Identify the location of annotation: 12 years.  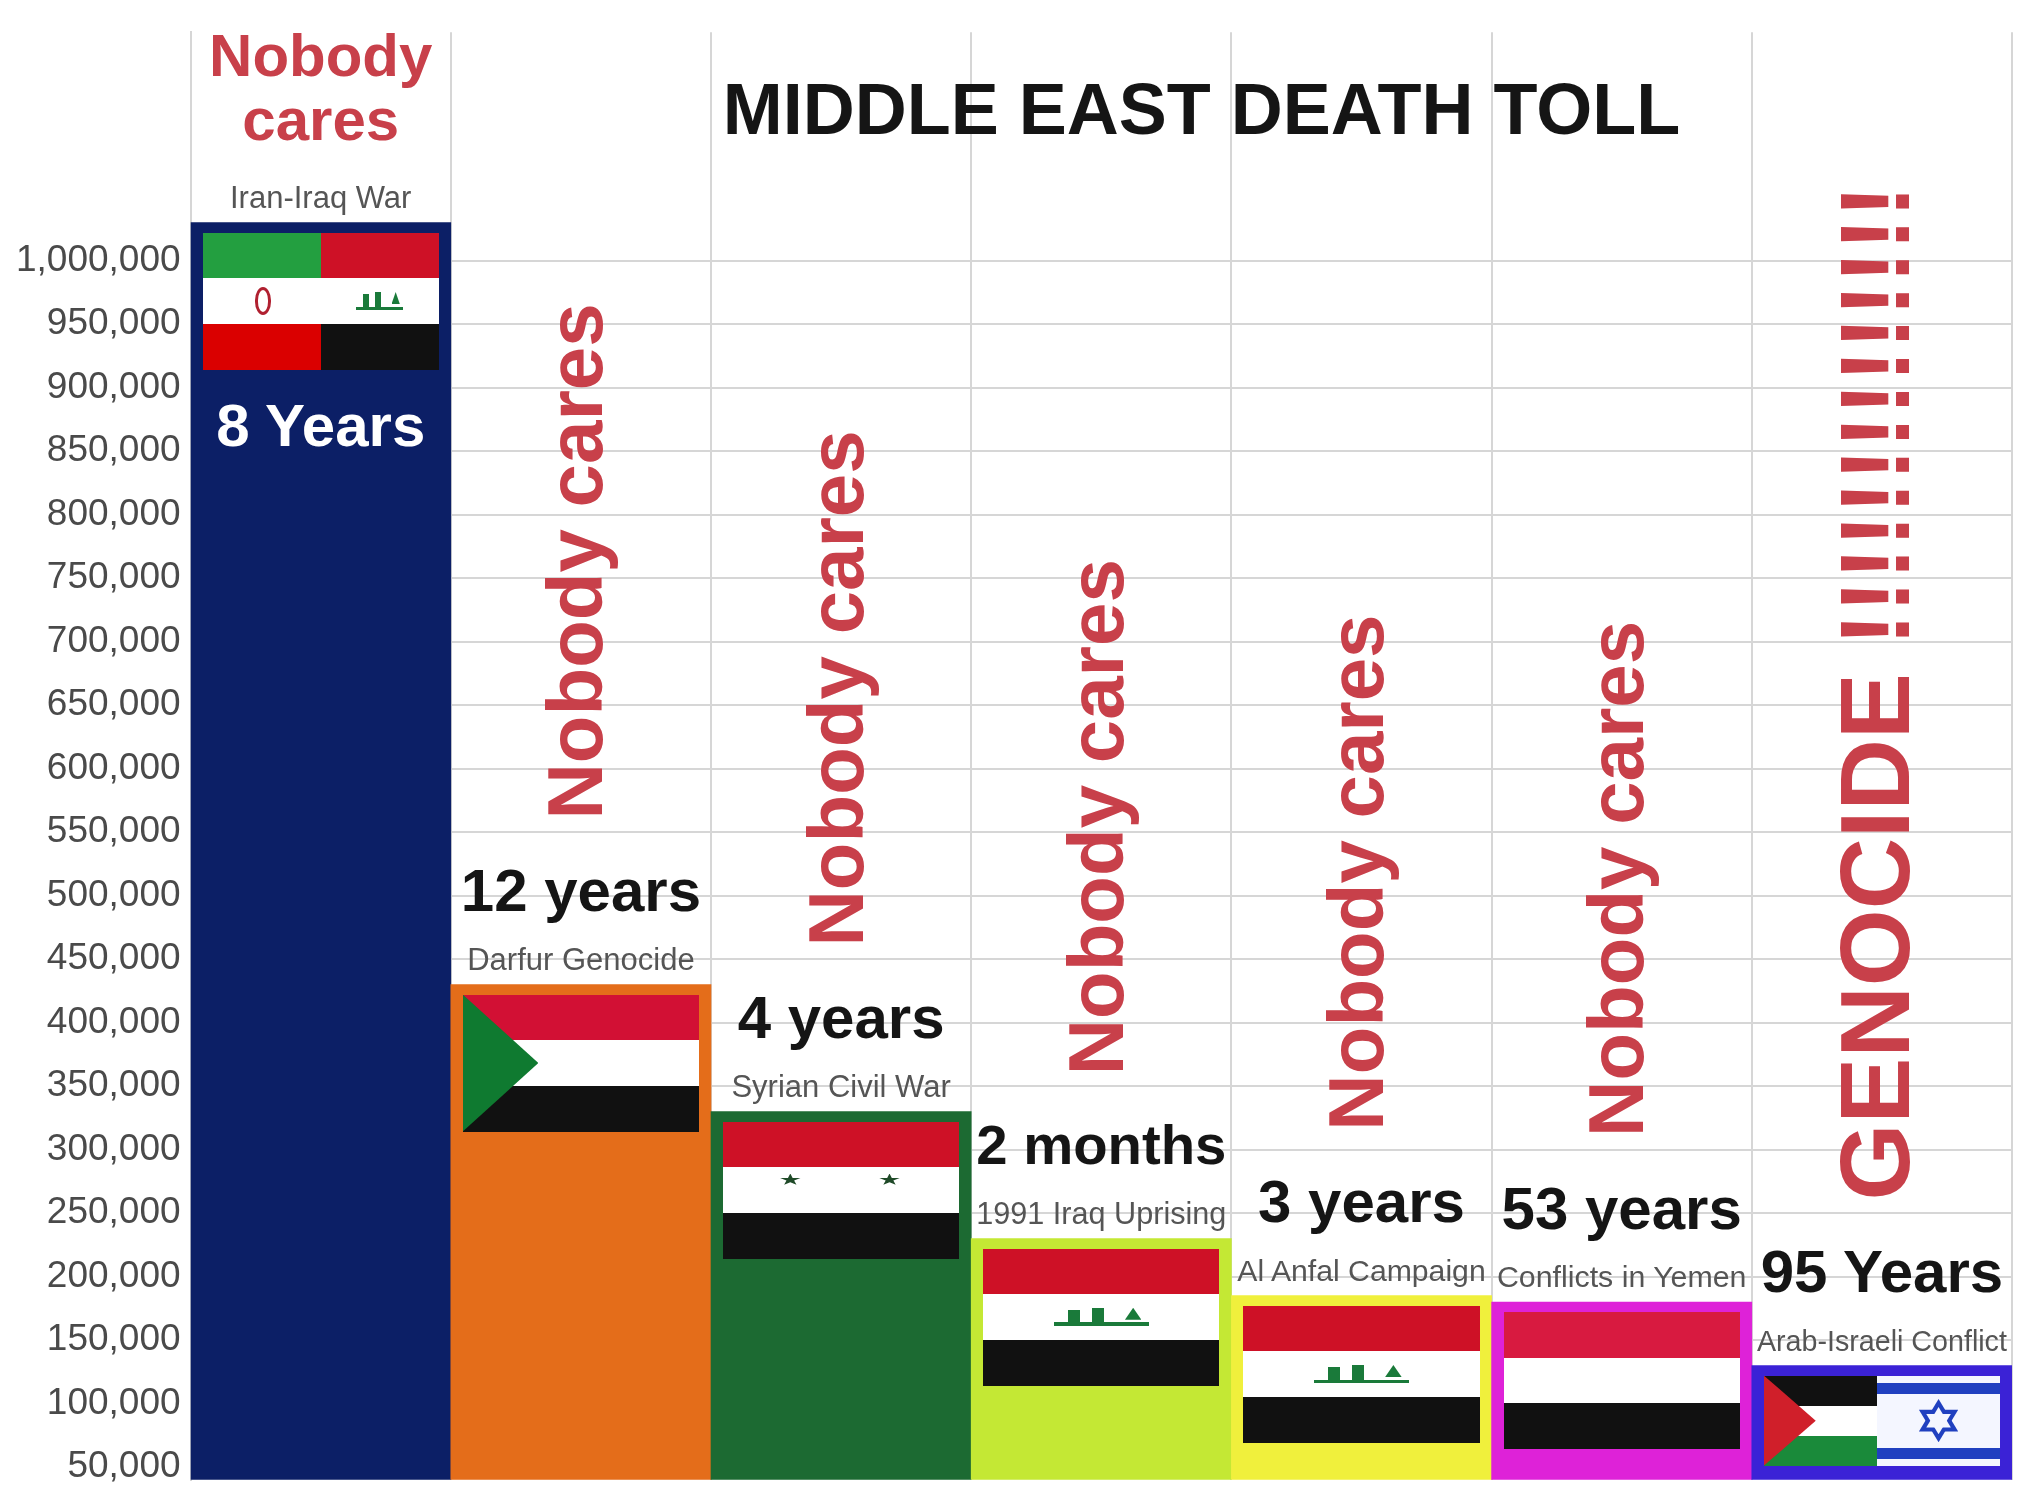
(581, 891).